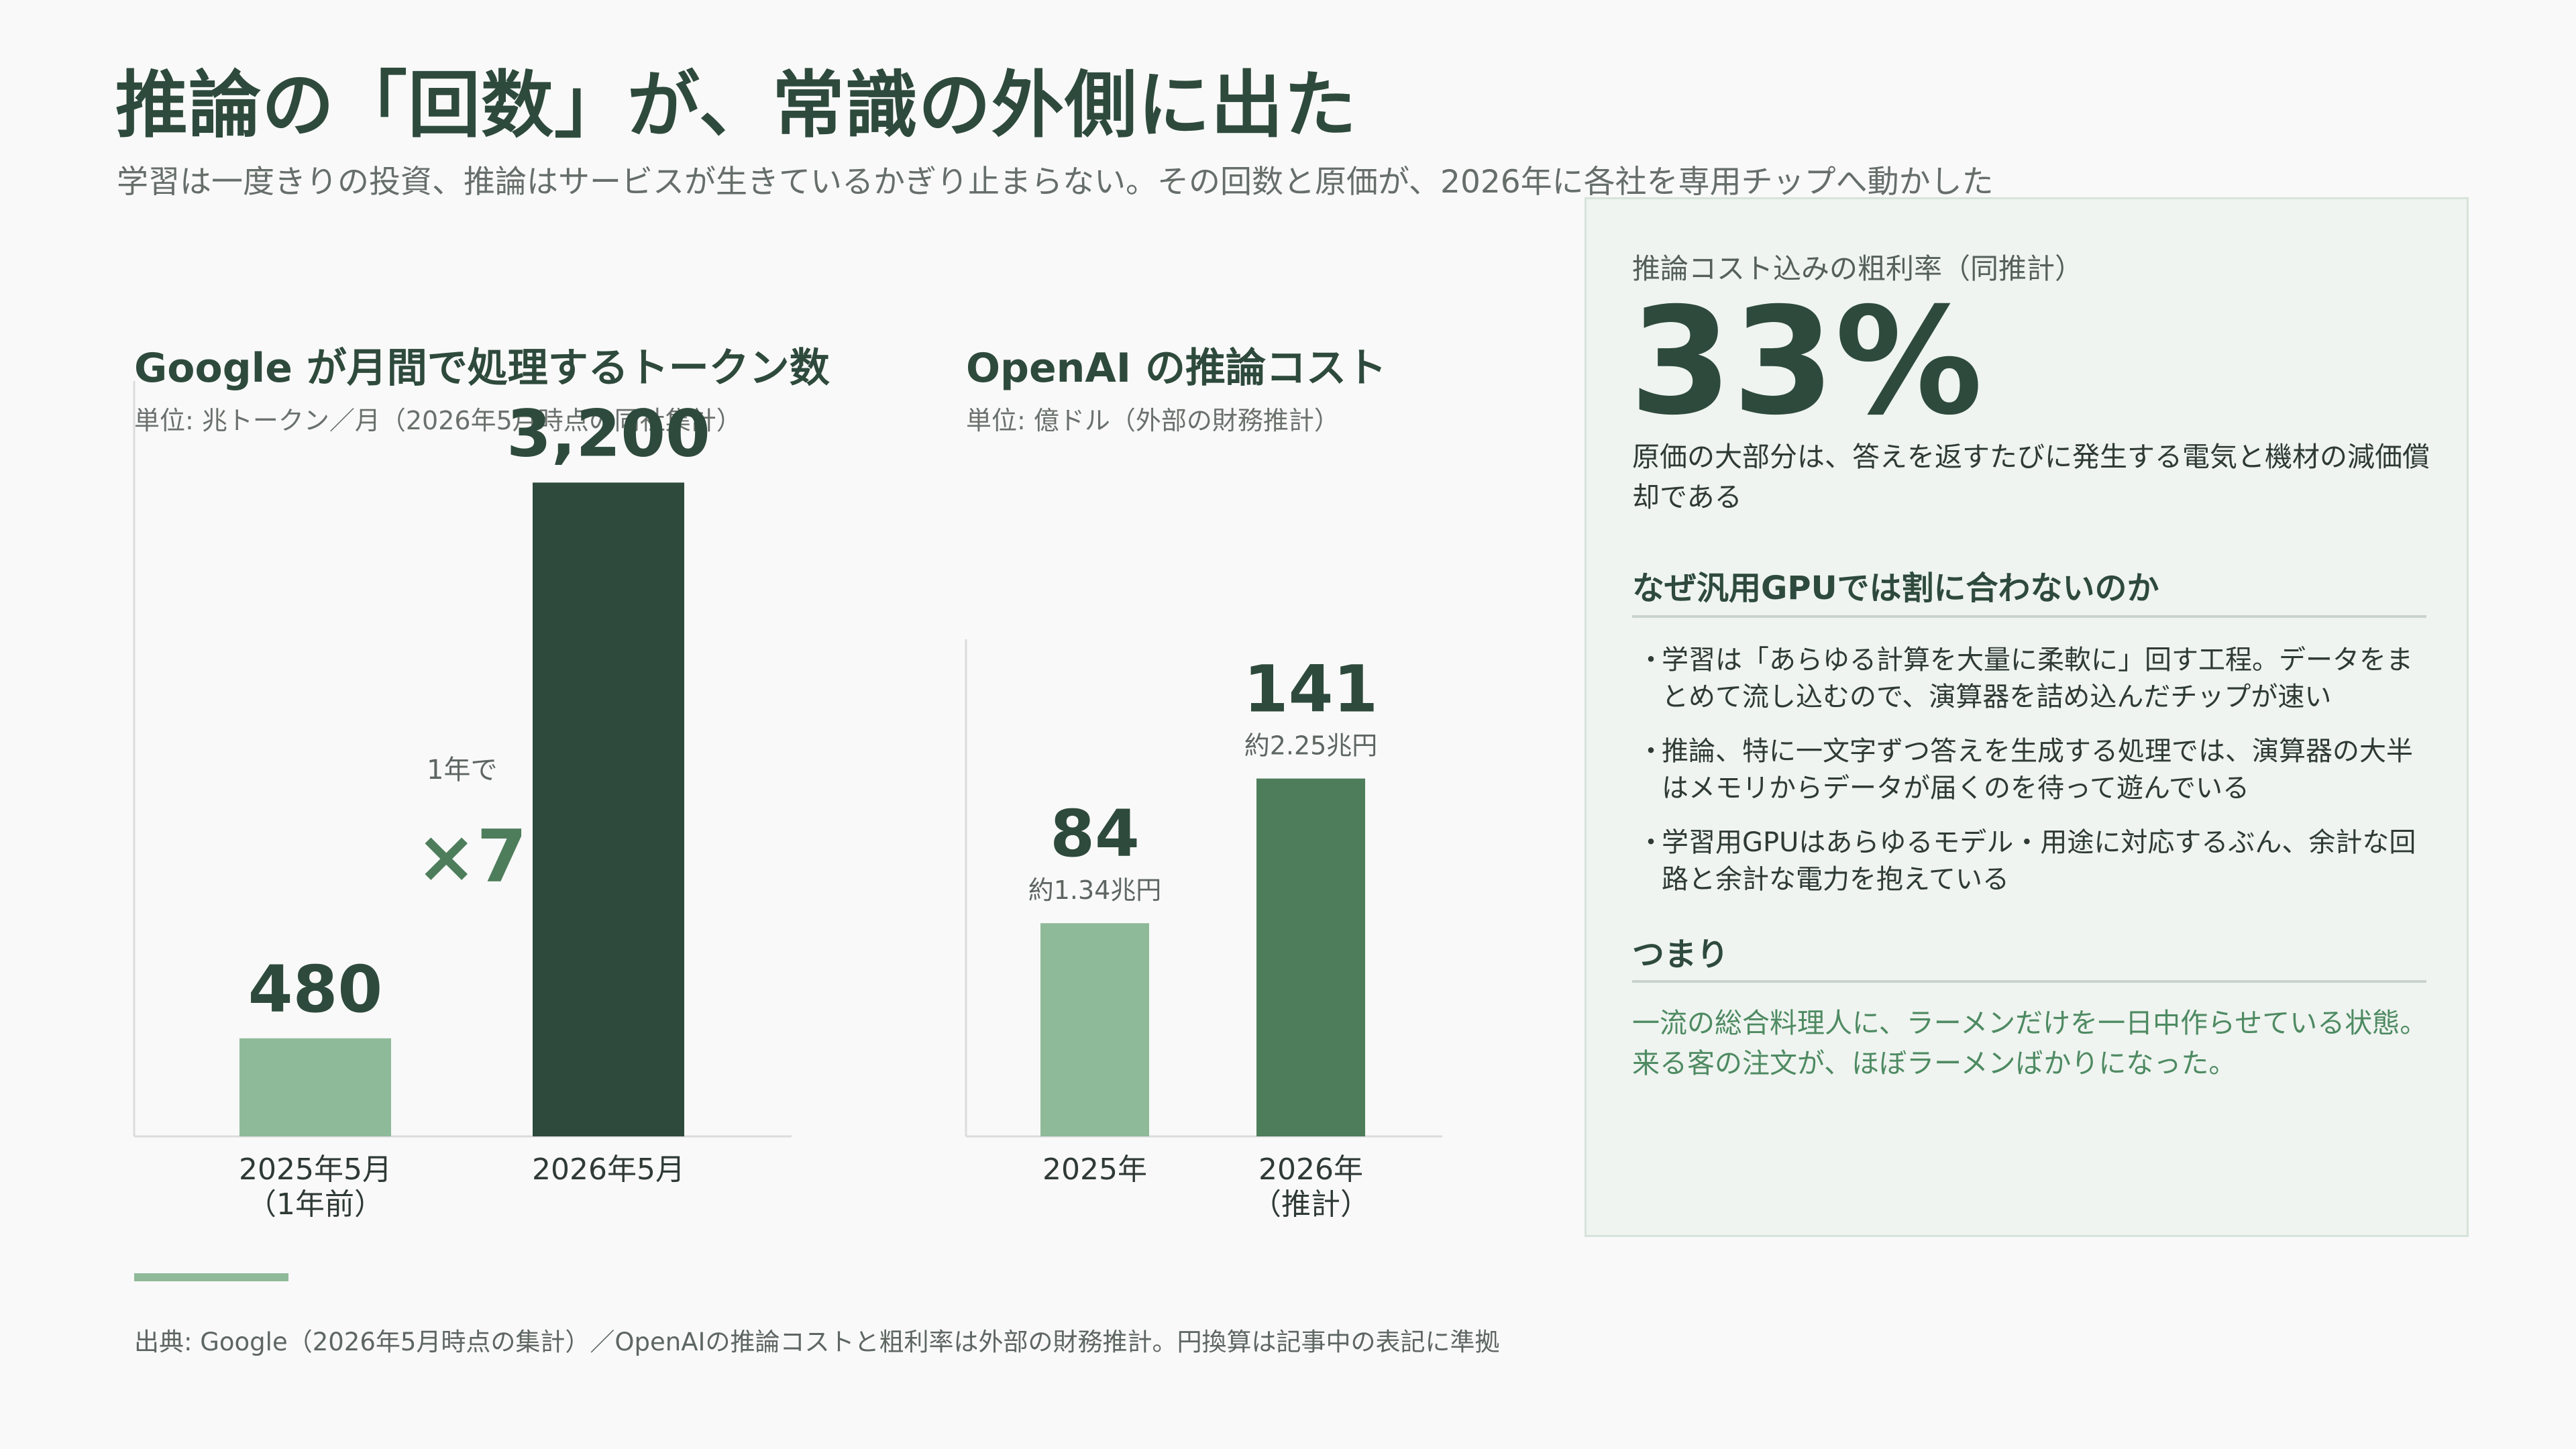 This screenshot has height=1449, width=2576. I want to click on why-heading: なぜ汎用GPUでは割に合わないのか, so click(1895, 588).